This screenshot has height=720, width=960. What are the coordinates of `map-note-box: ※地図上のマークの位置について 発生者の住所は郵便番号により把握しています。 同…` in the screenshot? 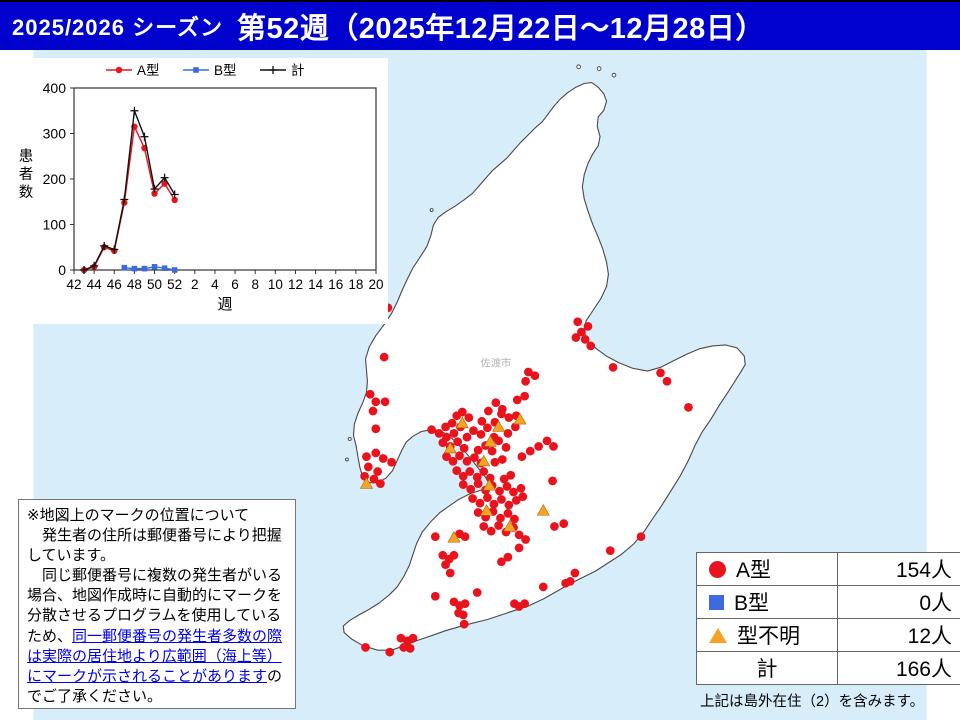 It's located at (157, 604).